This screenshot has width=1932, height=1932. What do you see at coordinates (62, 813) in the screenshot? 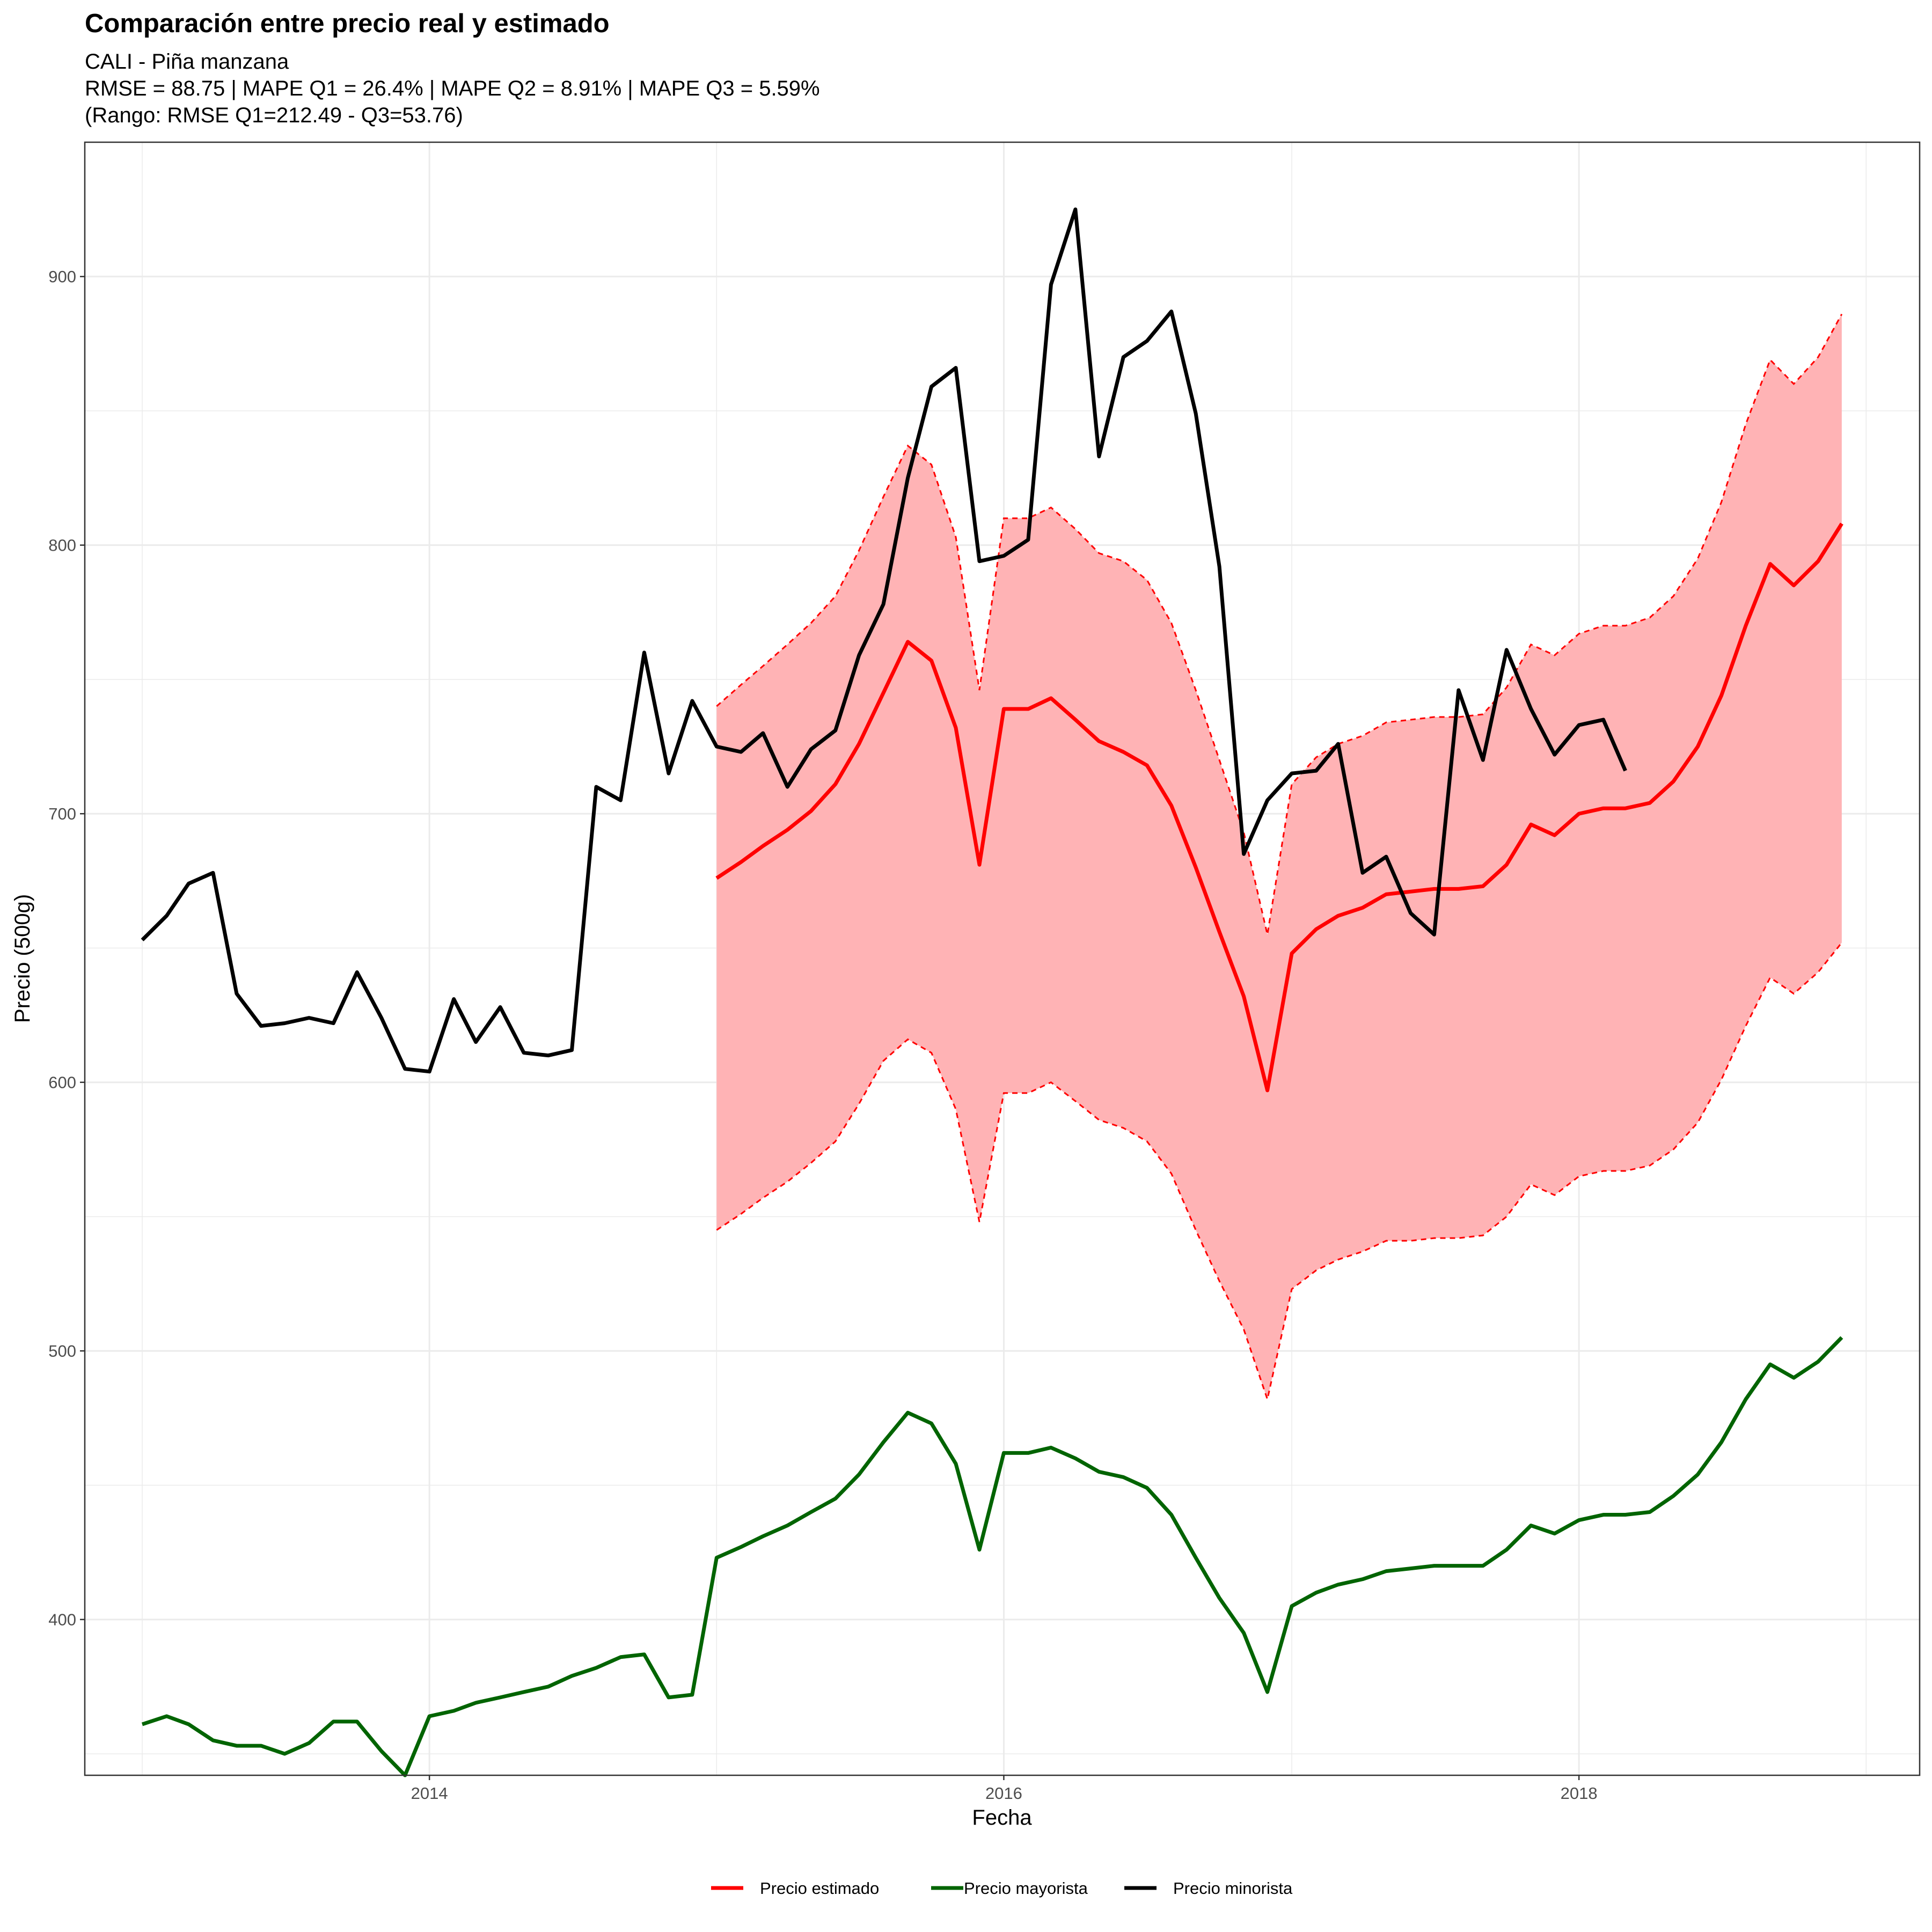
I see `y-tick-label: 700` at bounding box center [62, 813].